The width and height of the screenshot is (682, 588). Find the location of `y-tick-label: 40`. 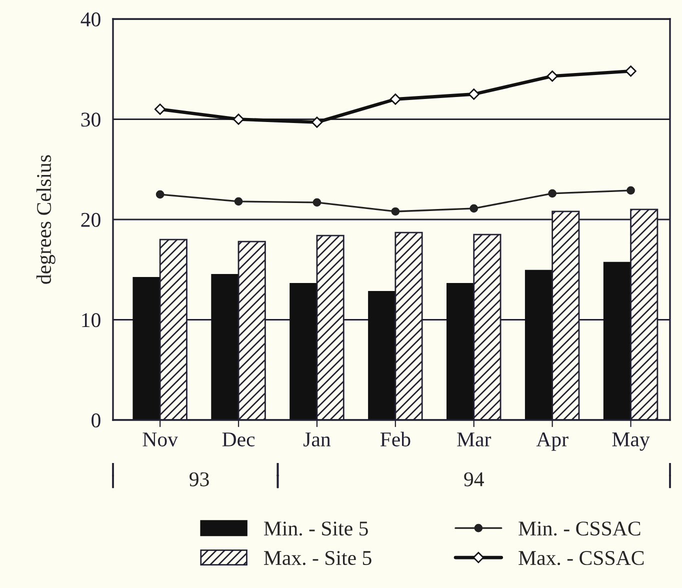

y-tick-label: 40 is located at coordinates (90, 19).